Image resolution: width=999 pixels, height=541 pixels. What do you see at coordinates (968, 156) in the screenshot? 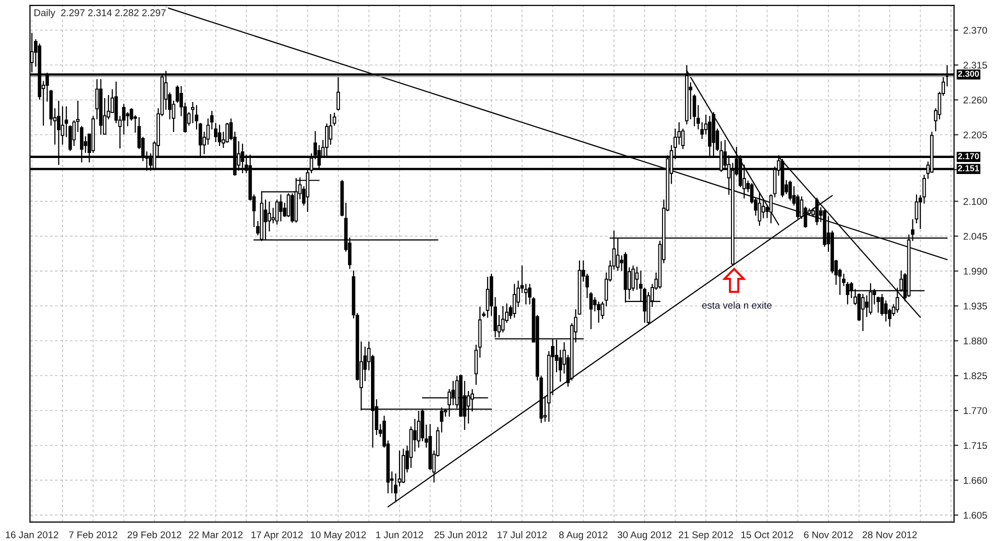
I see `ref-line-label: 2.170` at bounding box center [968, 156].